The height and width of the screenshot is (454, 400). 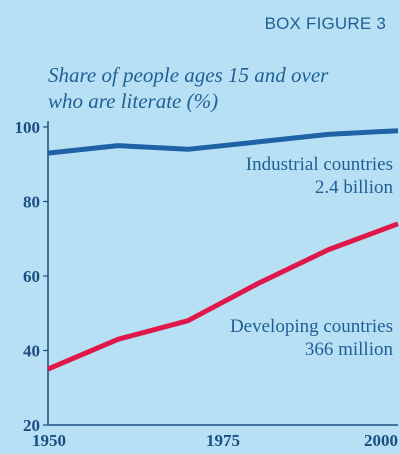 What do you see at coordinates (188, 75) in the screenshot?
I see `chart-subtitle-line-1: Share of people ages 15 and over` at bounding box center [188, 75].